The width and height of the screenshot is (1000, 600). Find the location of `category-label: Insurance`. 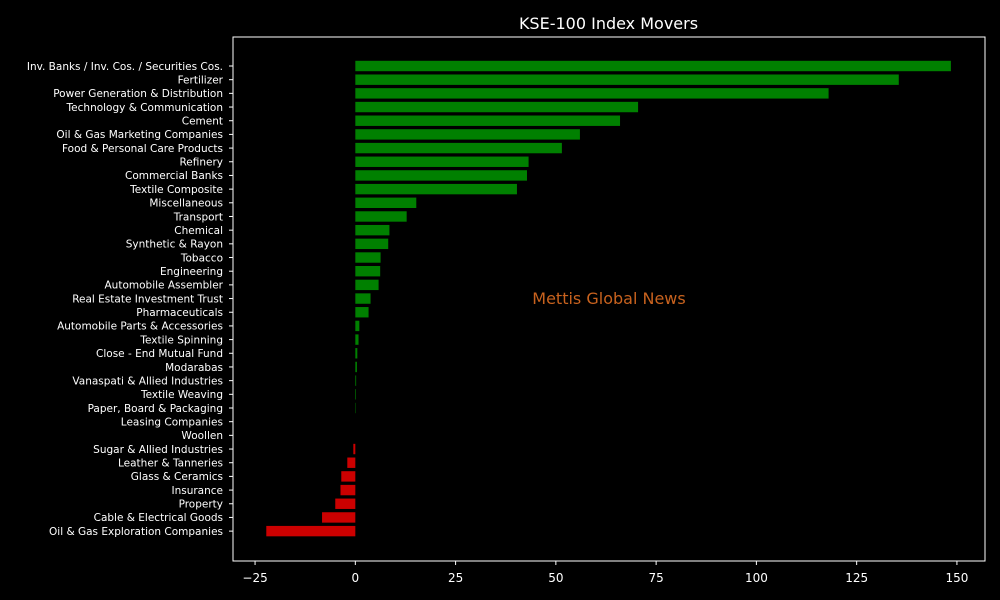

category-label: Insurance is located at coordinates (197, 491).